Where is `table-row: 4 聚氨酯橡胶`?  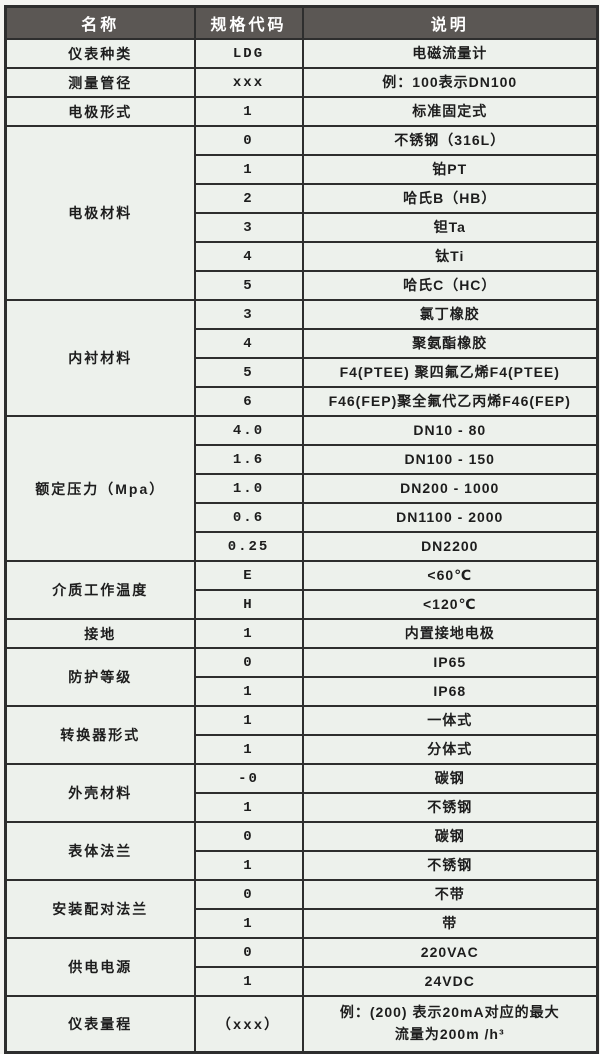 table-row: 4 聚氨酯橡胶 is located at coordinates (302, 343).